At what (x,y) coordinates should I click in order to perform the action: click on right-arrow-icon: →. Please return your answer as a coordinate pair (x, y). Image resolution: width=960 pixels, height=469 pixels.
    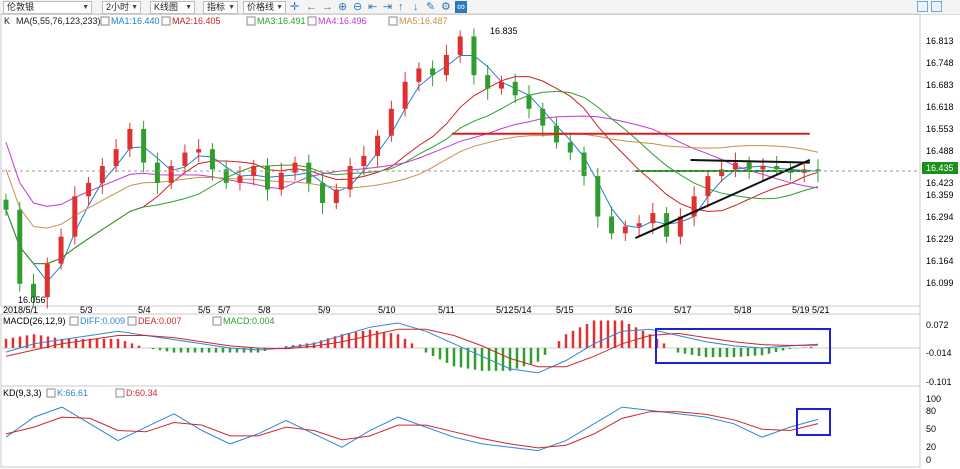
    Looking at the image, I should click on (327, 7).